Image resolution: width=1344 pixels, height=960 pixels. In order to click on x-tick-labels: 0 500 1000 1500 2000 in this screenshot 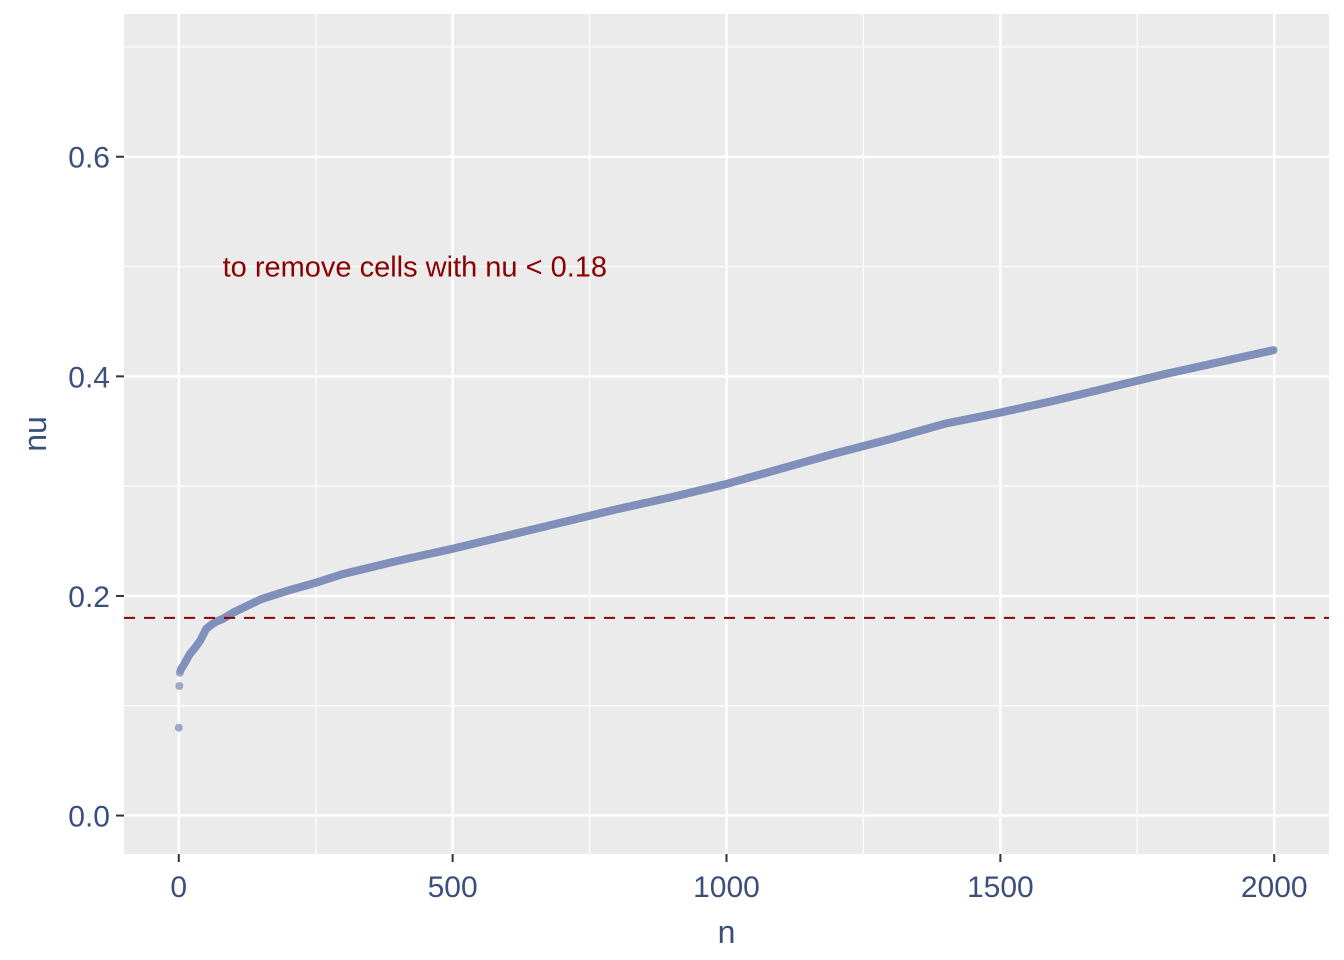, I will do `click(738, 887)`.